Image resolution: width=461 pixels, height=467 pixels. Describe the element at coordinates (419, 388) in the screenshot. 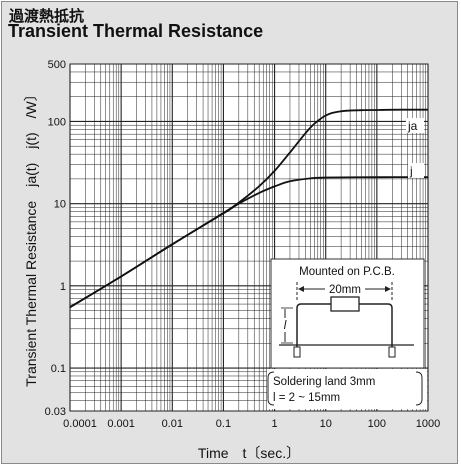

I see `note-bracket-right` at that location.